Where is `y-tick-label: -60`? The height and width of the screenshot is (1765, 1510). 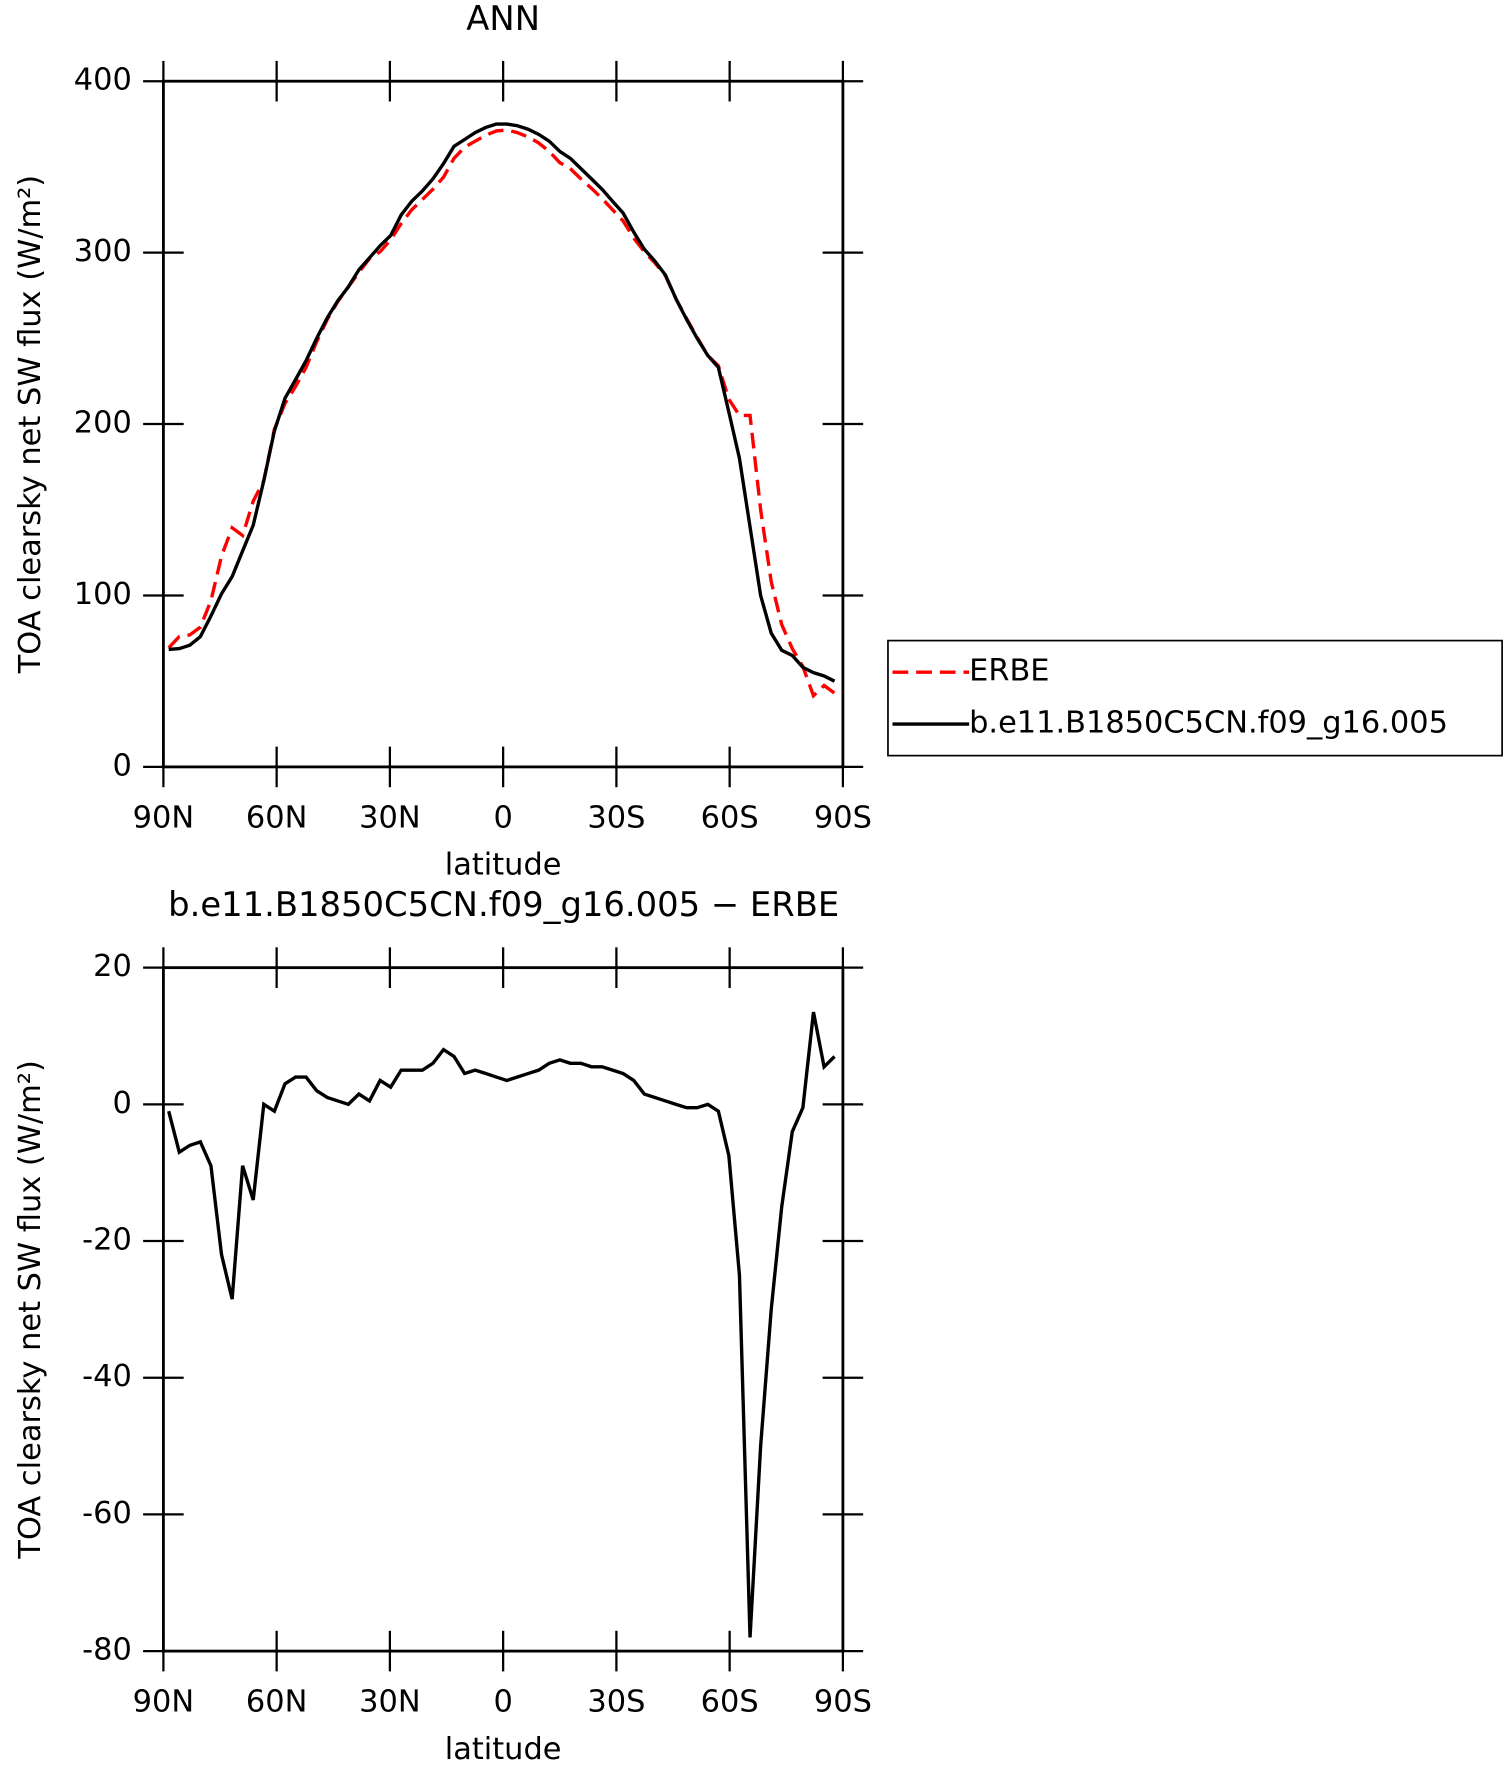 y-tick-label: -60 is located at coordinates (107, 1513).